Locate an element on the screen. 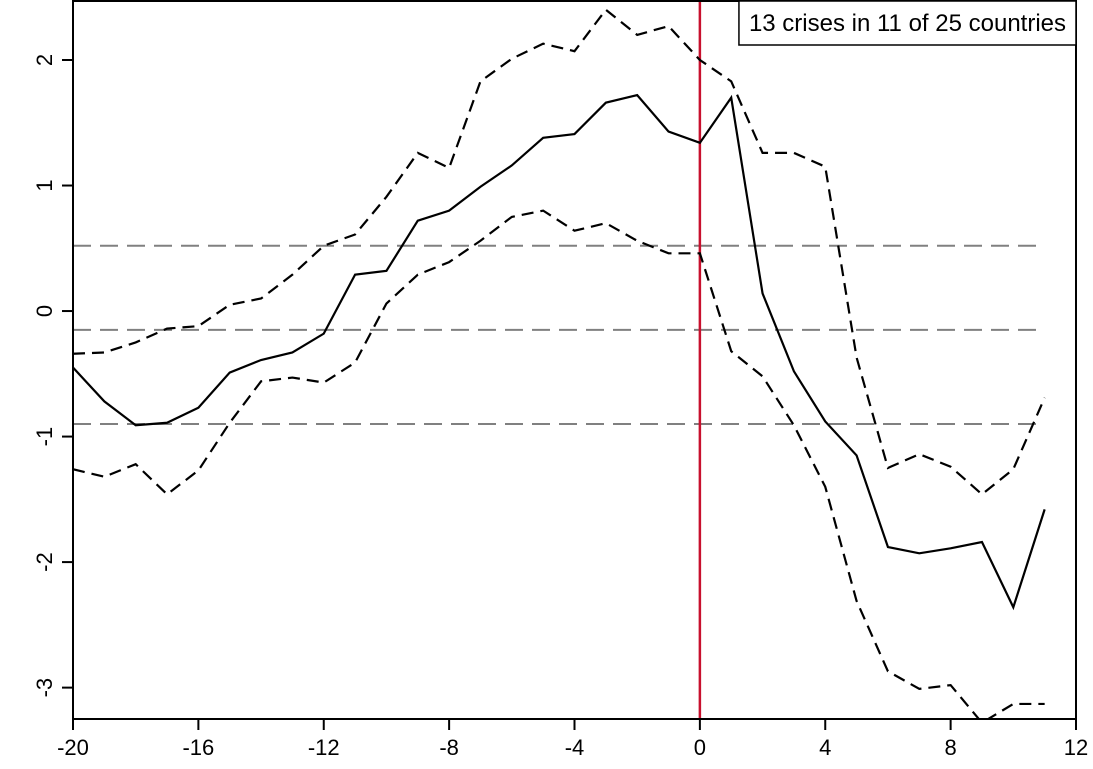 This screenshot has height=769, width=1093. y-tick-label: 0 is located at coordinates (44, 311).